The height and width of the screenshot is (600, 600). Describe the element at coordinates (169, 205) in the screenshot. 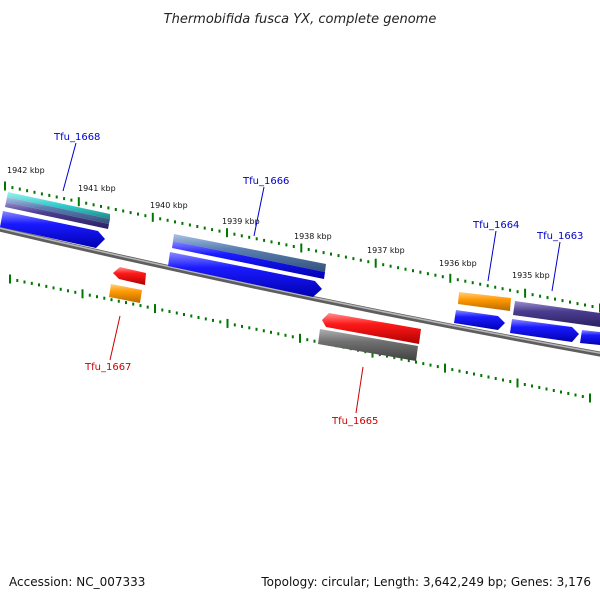

I see `tick-label-1940: 1940 kbp` at that location.